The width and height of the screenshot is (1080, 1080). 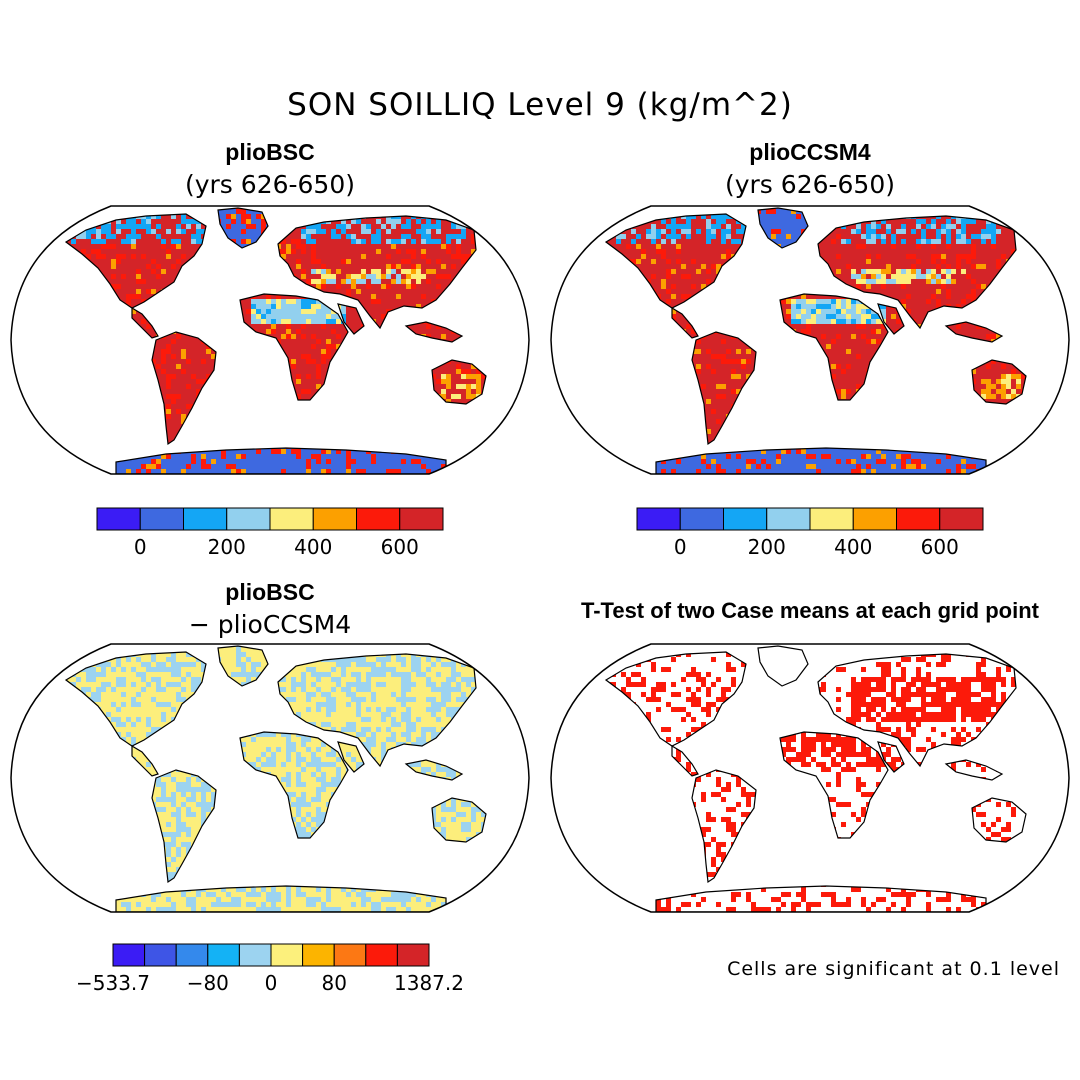 What do you see at coordinates (893, 969) in the screenshot?
I see `significance-note: Cells are significant at 0.1 level` at bounding box center [893, 969].